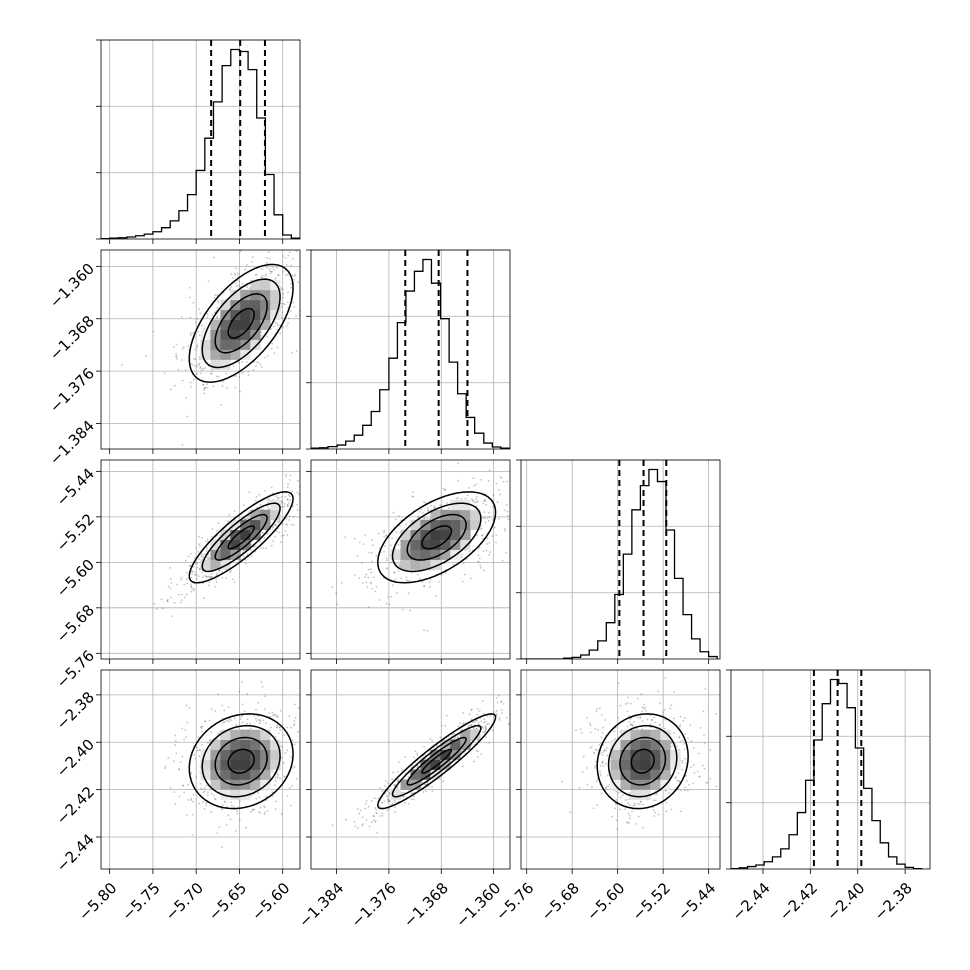 This screenshot has height=970, width=970. Describe the element at coordinates (211, 334) in the screenshot. I see `scatter-group` at that location.